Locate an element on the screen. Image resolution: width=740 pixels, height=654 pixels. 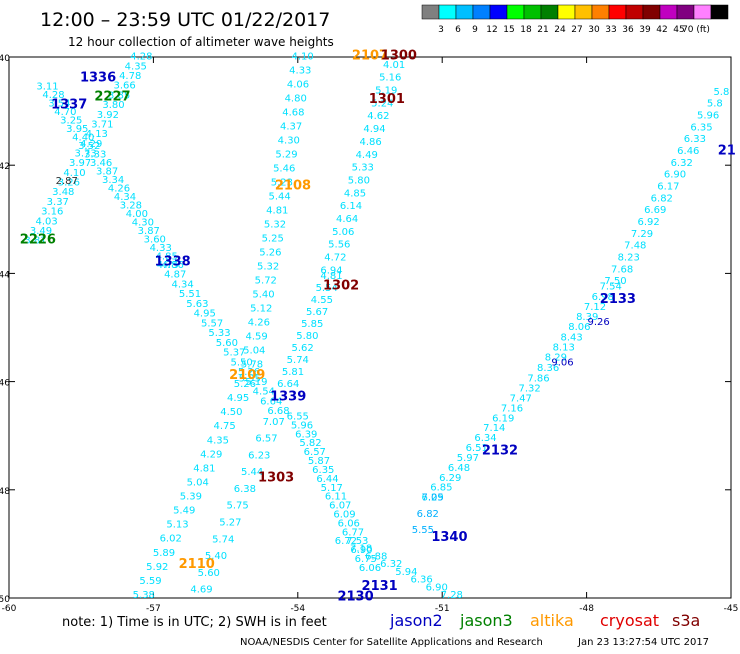
swh-value: 9.06 is located at coordinates (562, 362).